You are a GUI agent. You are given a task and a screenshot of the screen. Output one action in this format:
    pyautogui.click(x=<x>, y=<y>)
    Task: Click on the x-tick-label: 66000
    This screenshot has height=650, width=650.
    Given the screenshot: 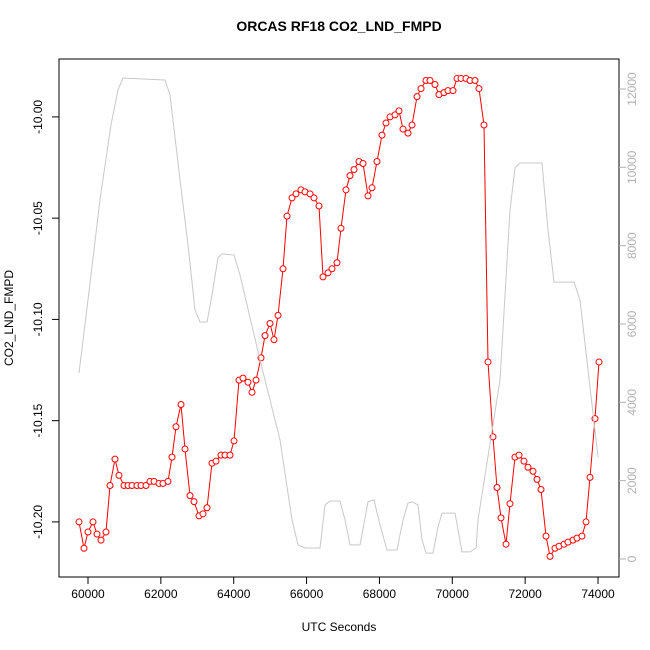 What is the action you would take?
    pyautogui.click(x=307, y=594)
    